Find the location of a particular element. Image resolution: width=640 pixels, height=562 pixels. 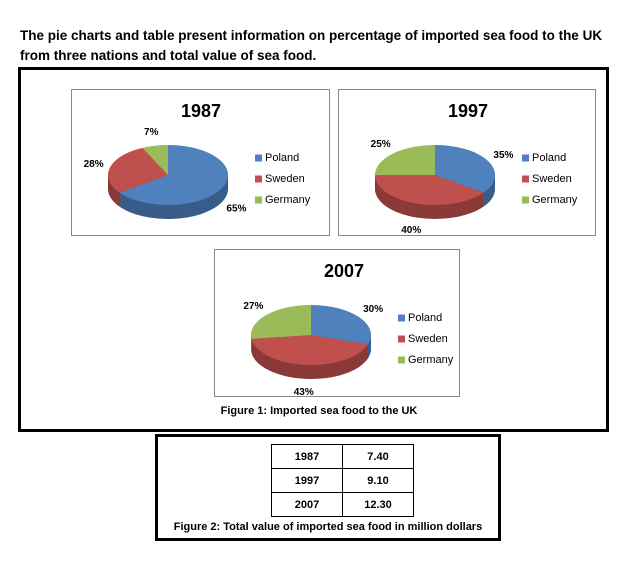

chart-title: 2007 is located at coordinates (344, 271).